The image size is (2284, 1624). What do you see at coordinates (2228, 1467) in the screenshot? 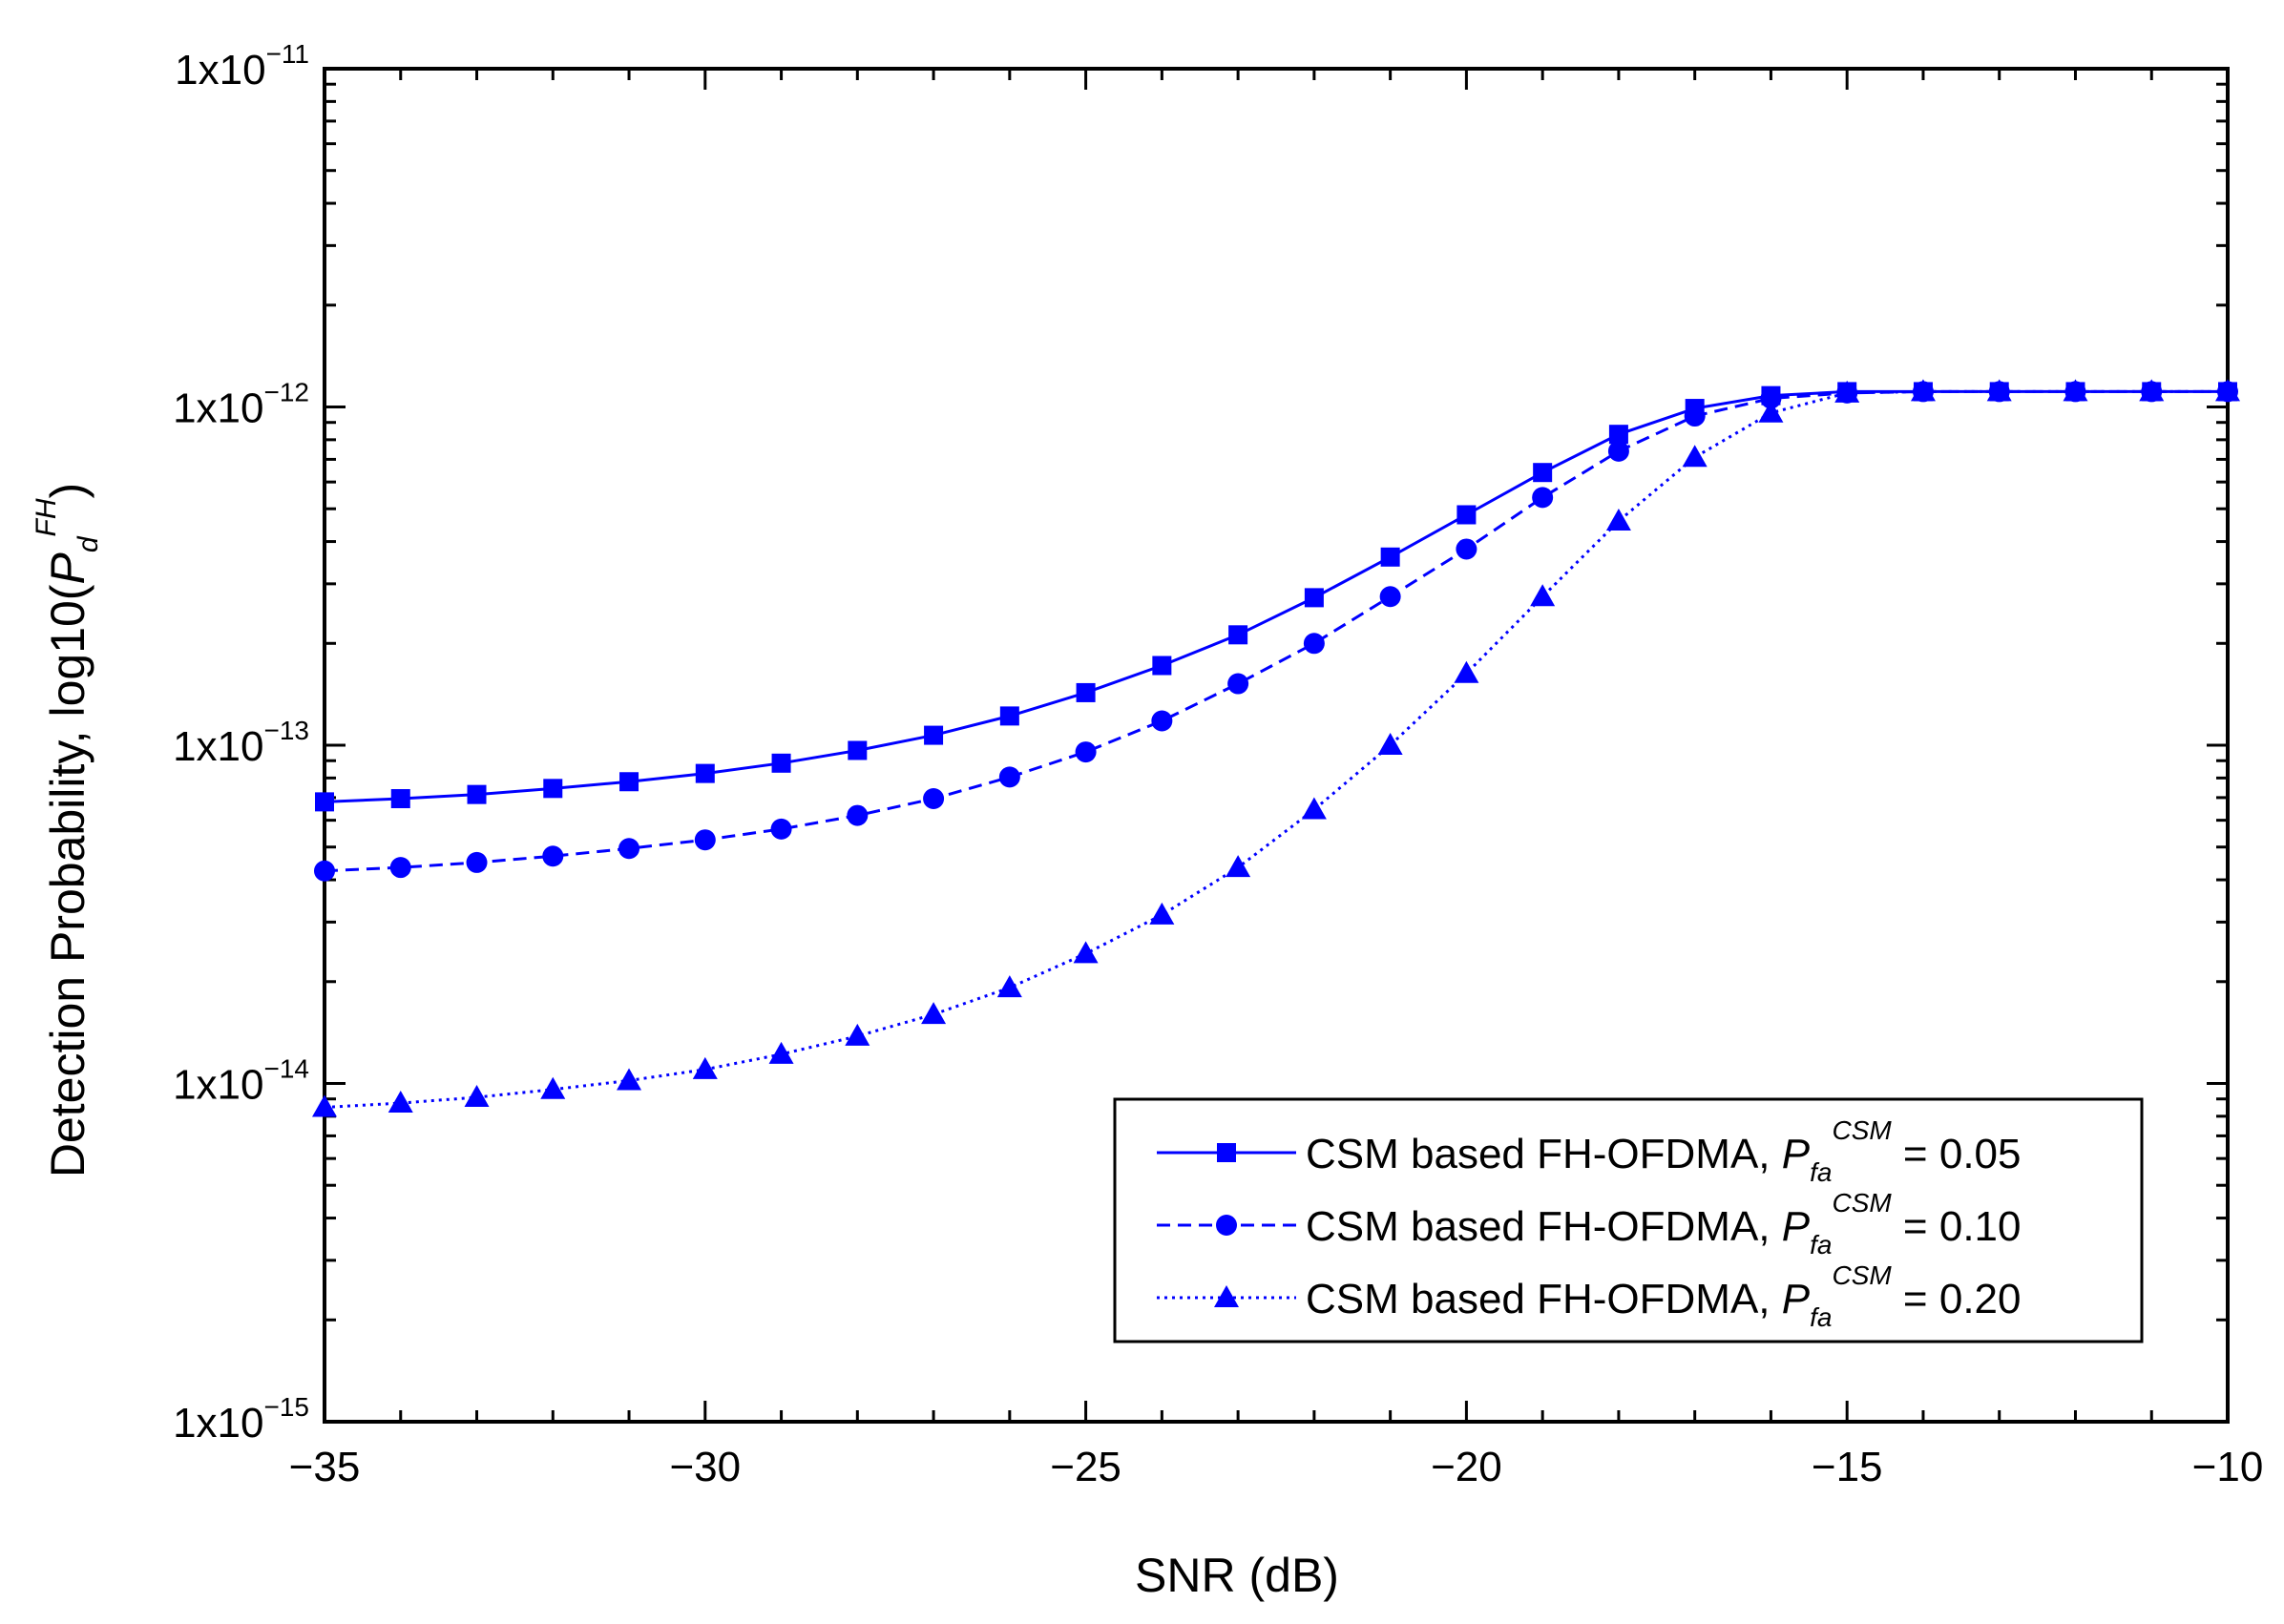
I see `x-tick-label: −10` at bounding box center [2228, 1467].